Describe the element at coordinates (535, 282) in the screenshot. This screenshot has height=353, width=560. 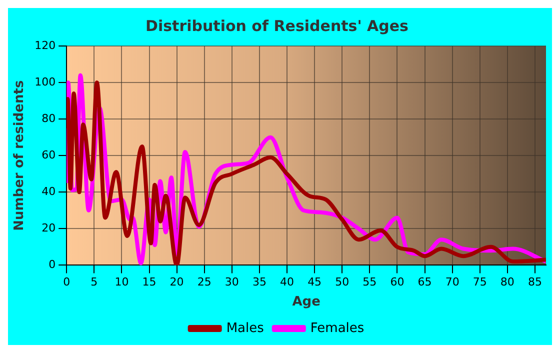
I see `x-tick-label: 85` at that location.